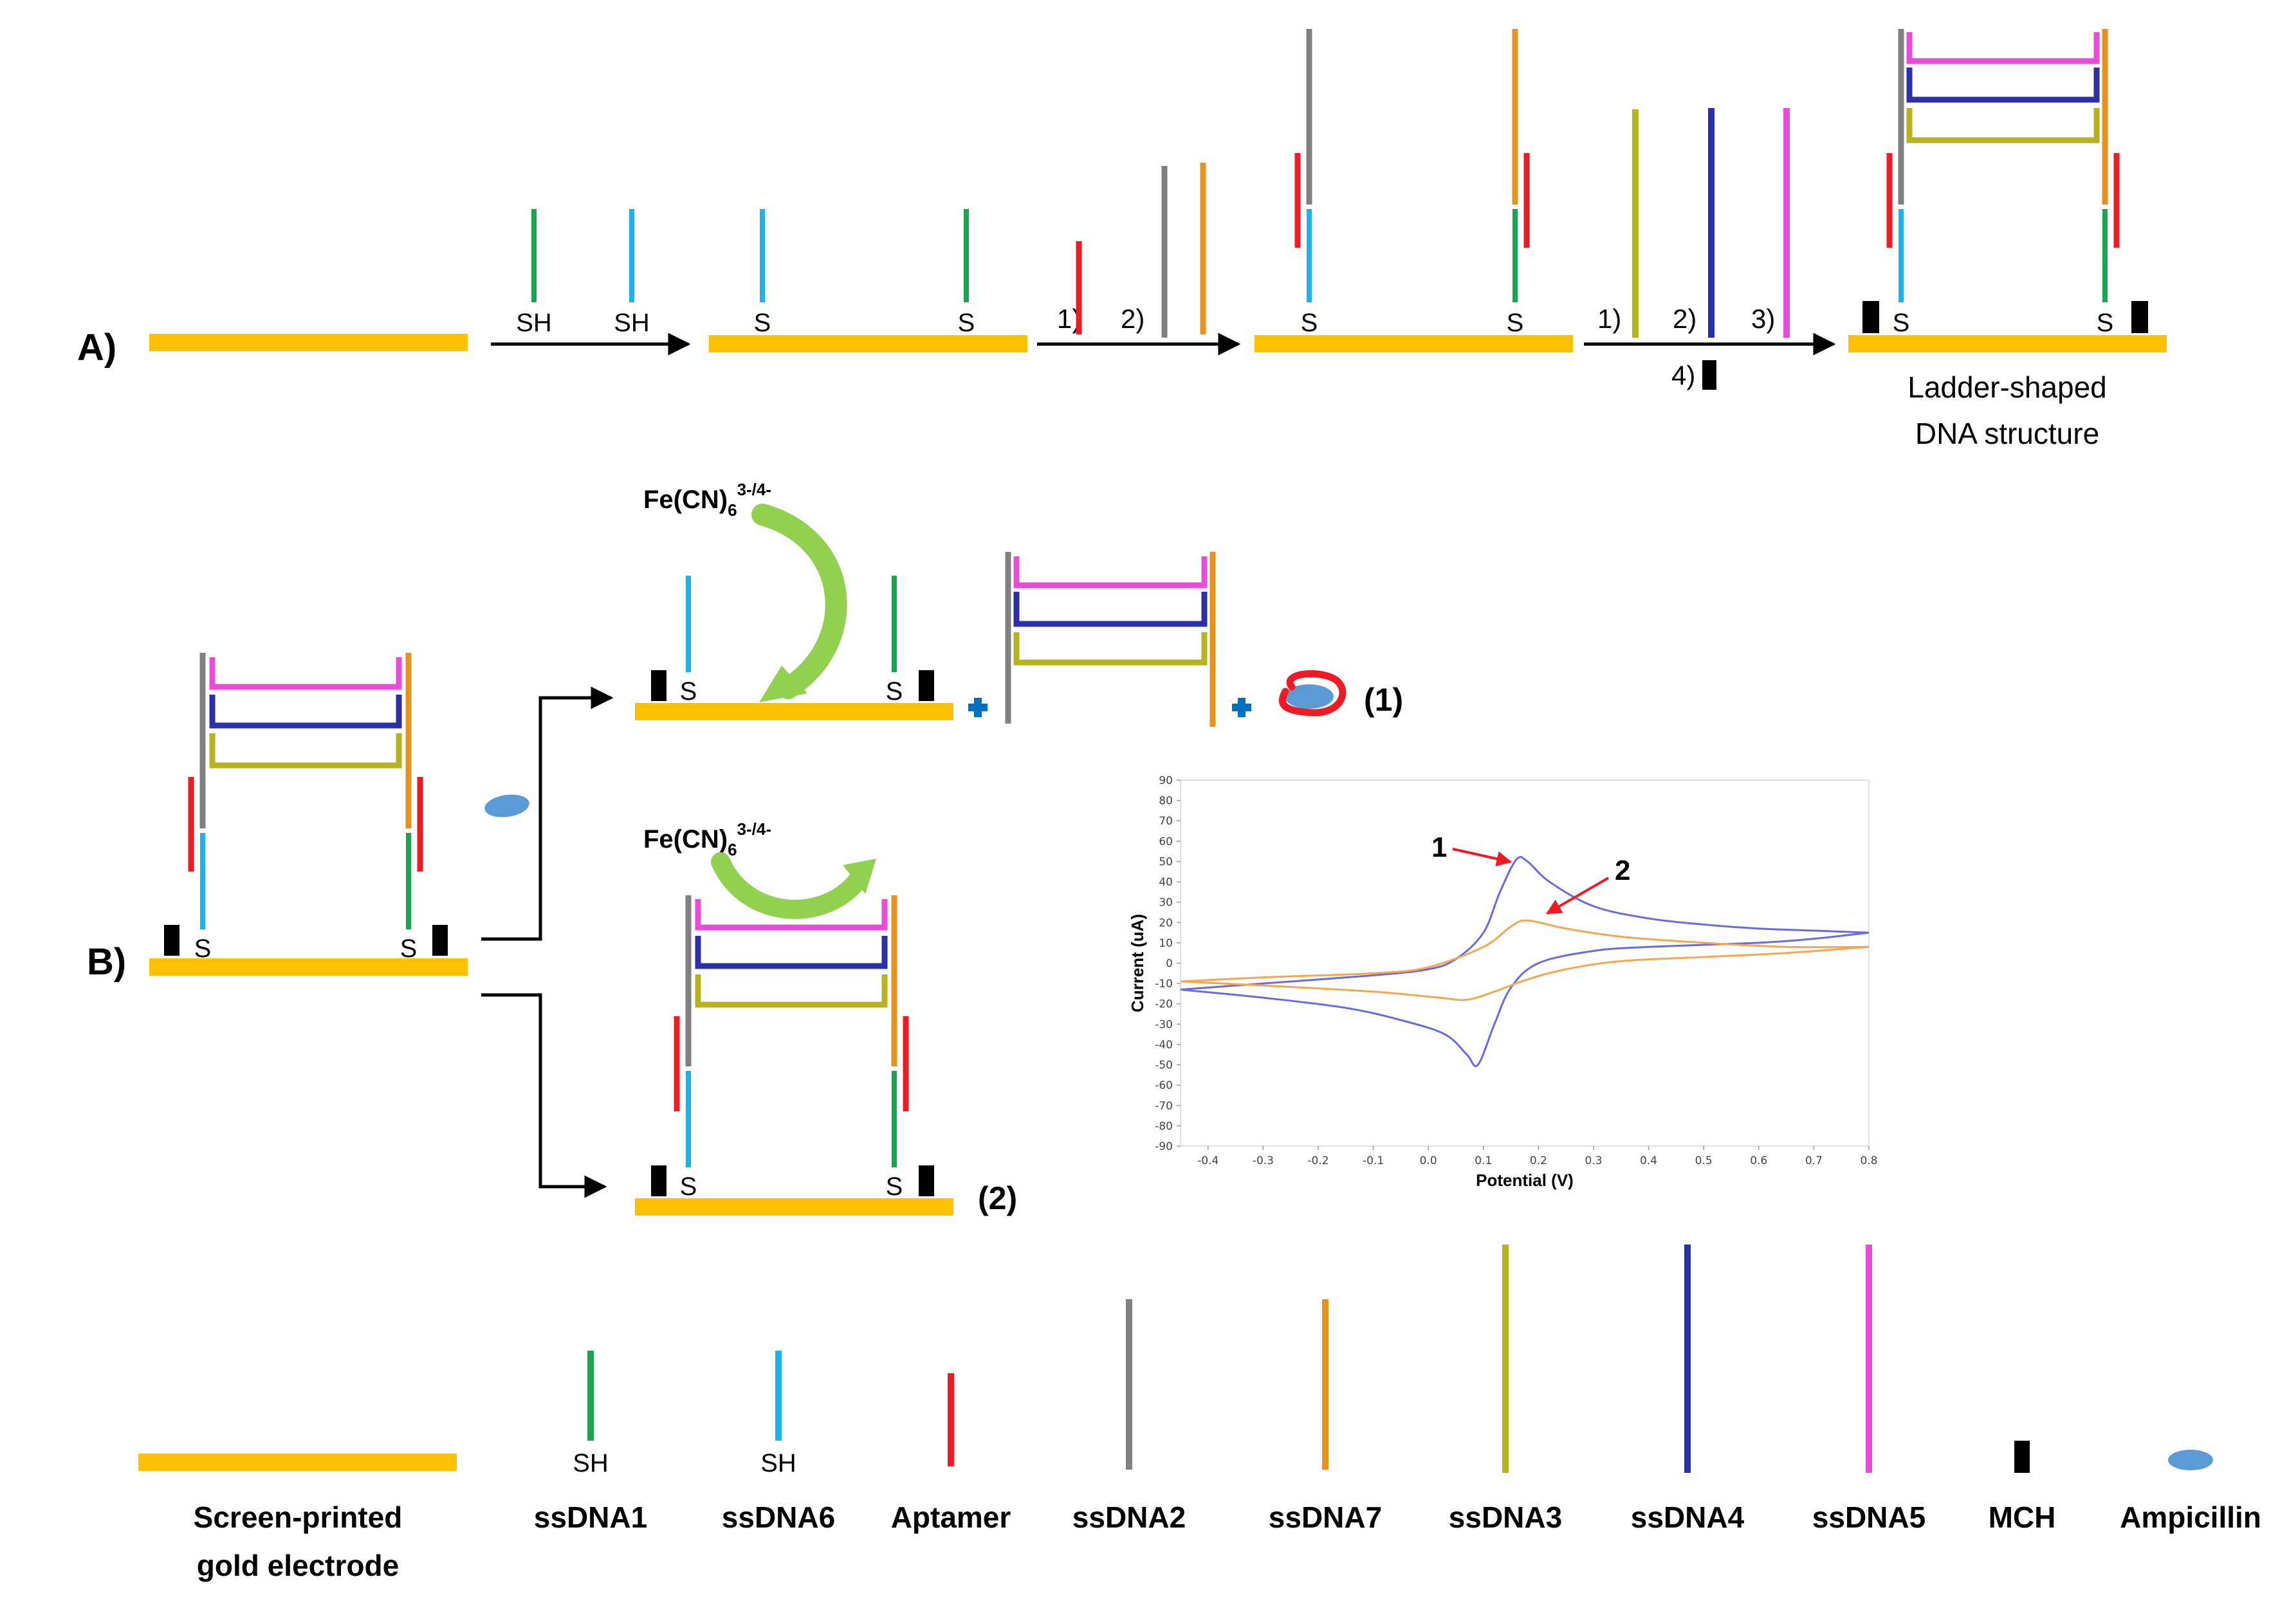 The height and width of the screenshot is (1624, 2289). I want to click on thiol-label: SH, so click(632, 323).